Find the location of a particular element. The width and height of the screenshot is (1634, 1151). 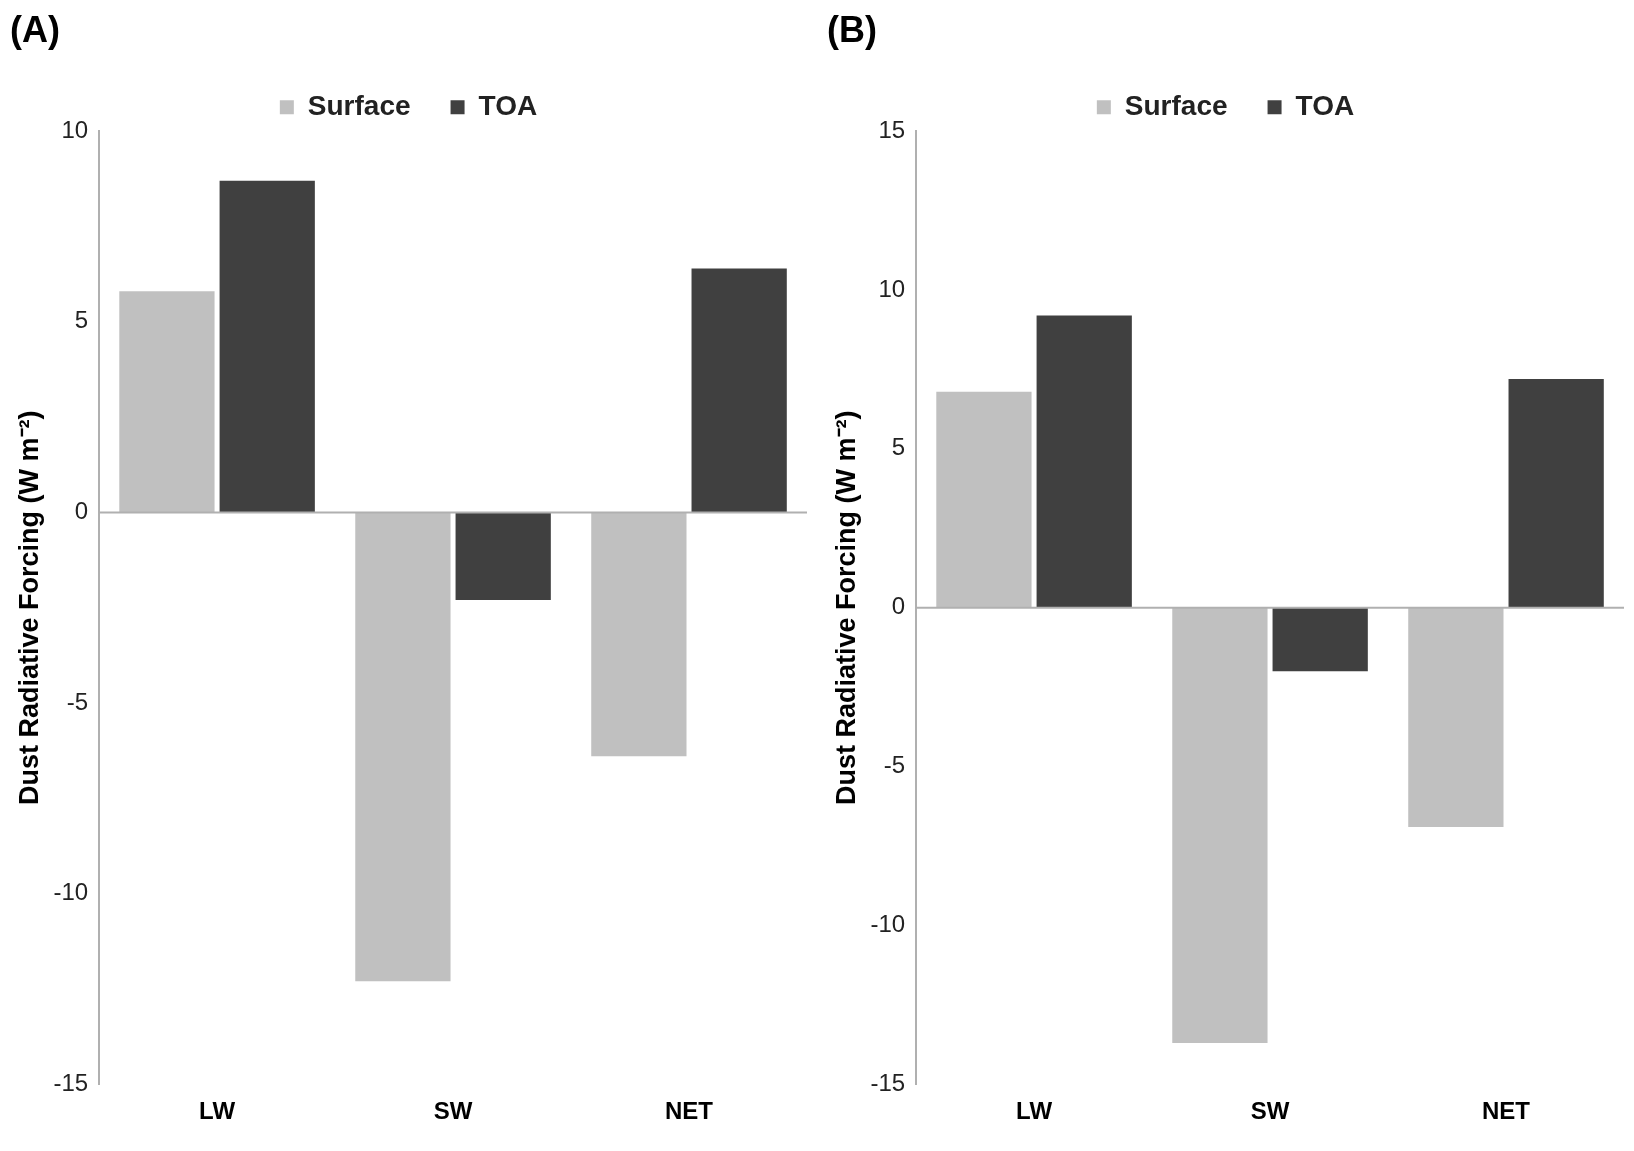

chart-title: (A) is located at coordinates (35, 29).